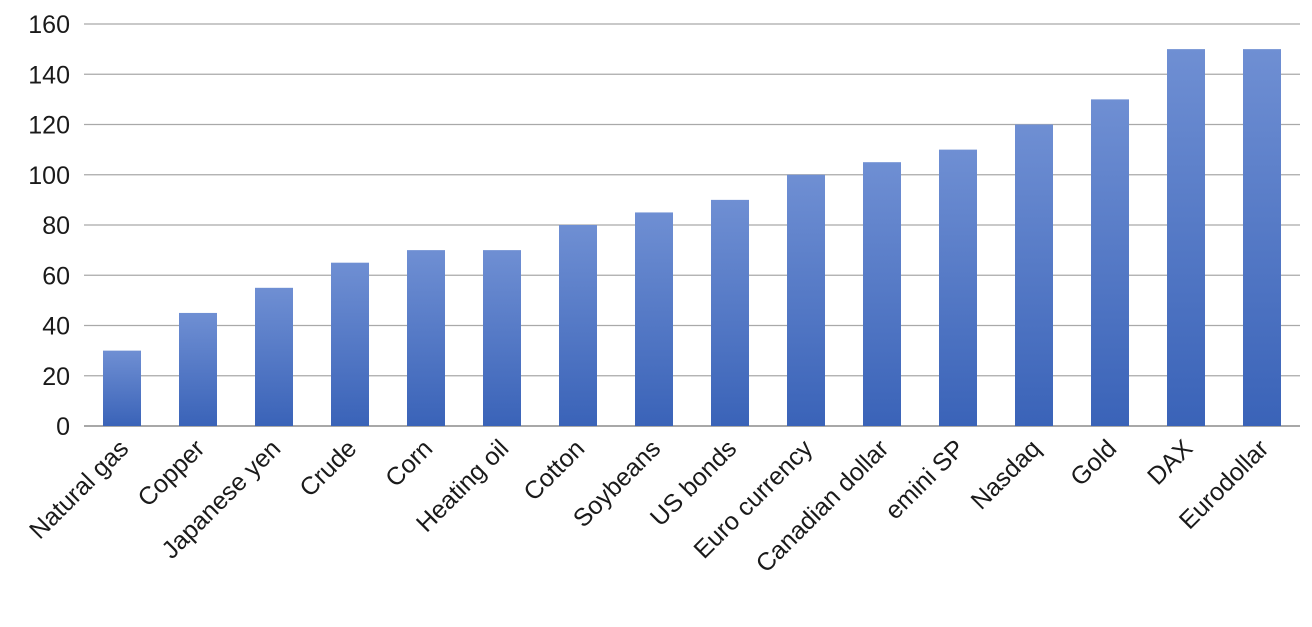  I want to click on bar-nasdaq, so click(1034, 275).